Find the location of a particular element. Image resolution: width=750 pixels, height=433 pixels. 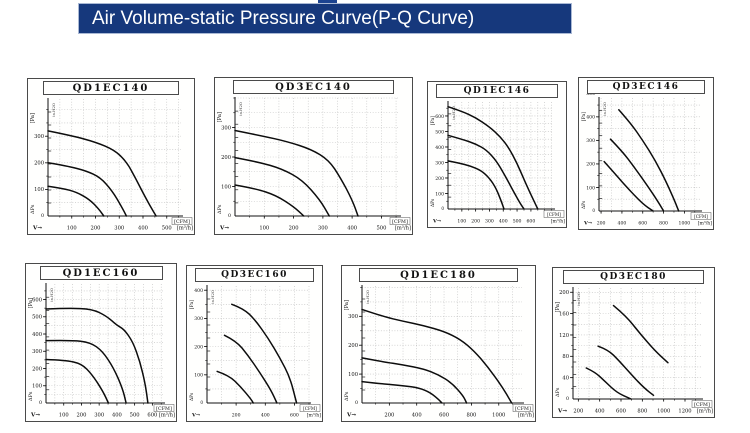

chart-title-qd3ec160: QD3EC160 is located at coordinates (254, 275).